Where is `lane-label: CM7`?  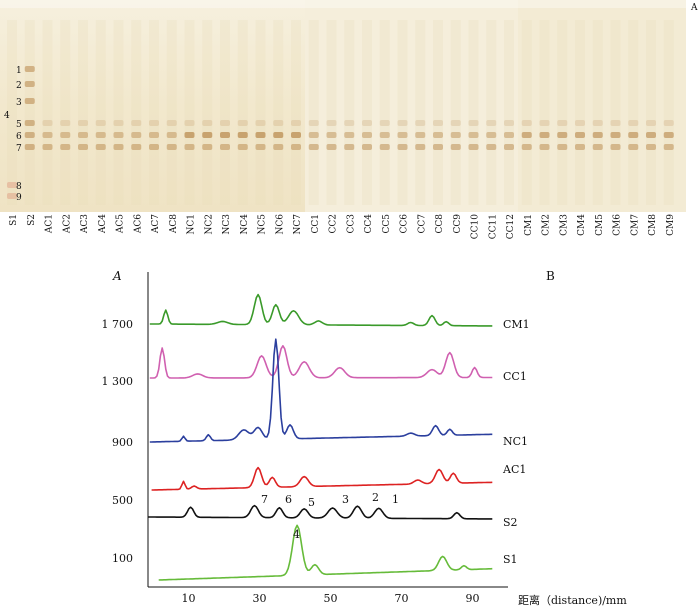
lane-label: CM7 is located at coordinates (635, 225).